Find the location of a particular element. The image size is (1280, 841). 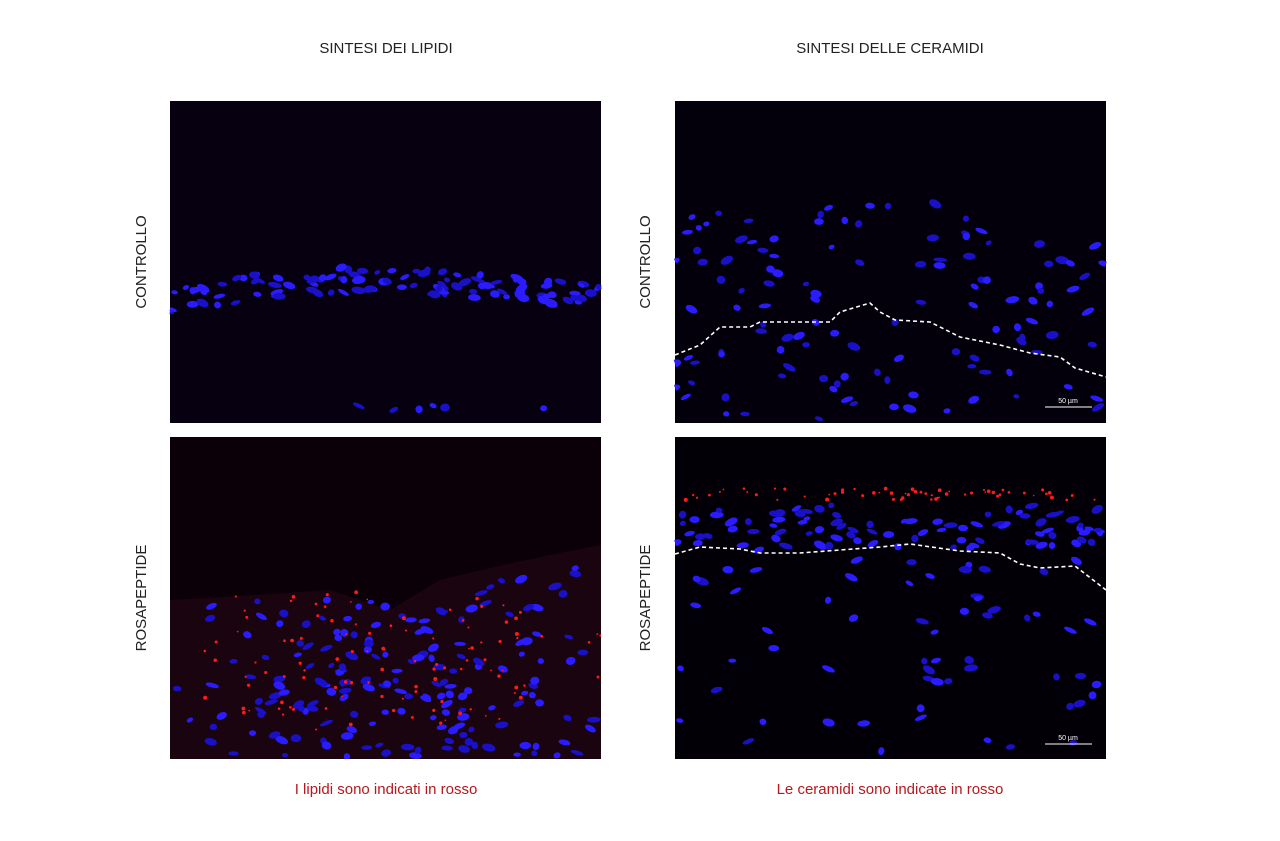

row-label: ROSAPEPTIDE is located at coordinates (645, 598).